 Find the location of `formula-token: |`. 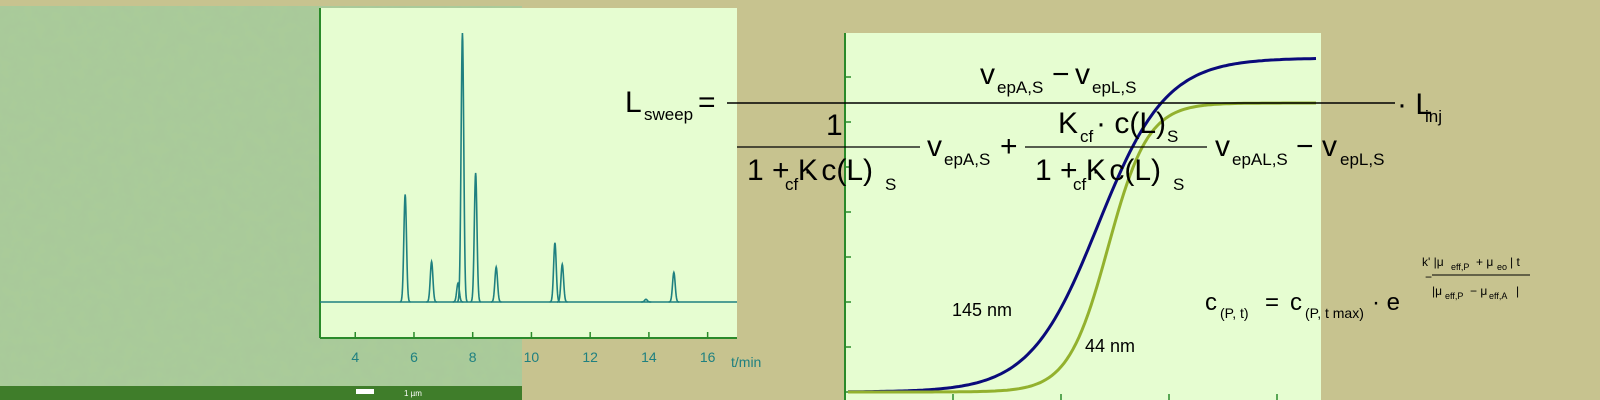

formula-token: | is located at coordinates (1517, 291).